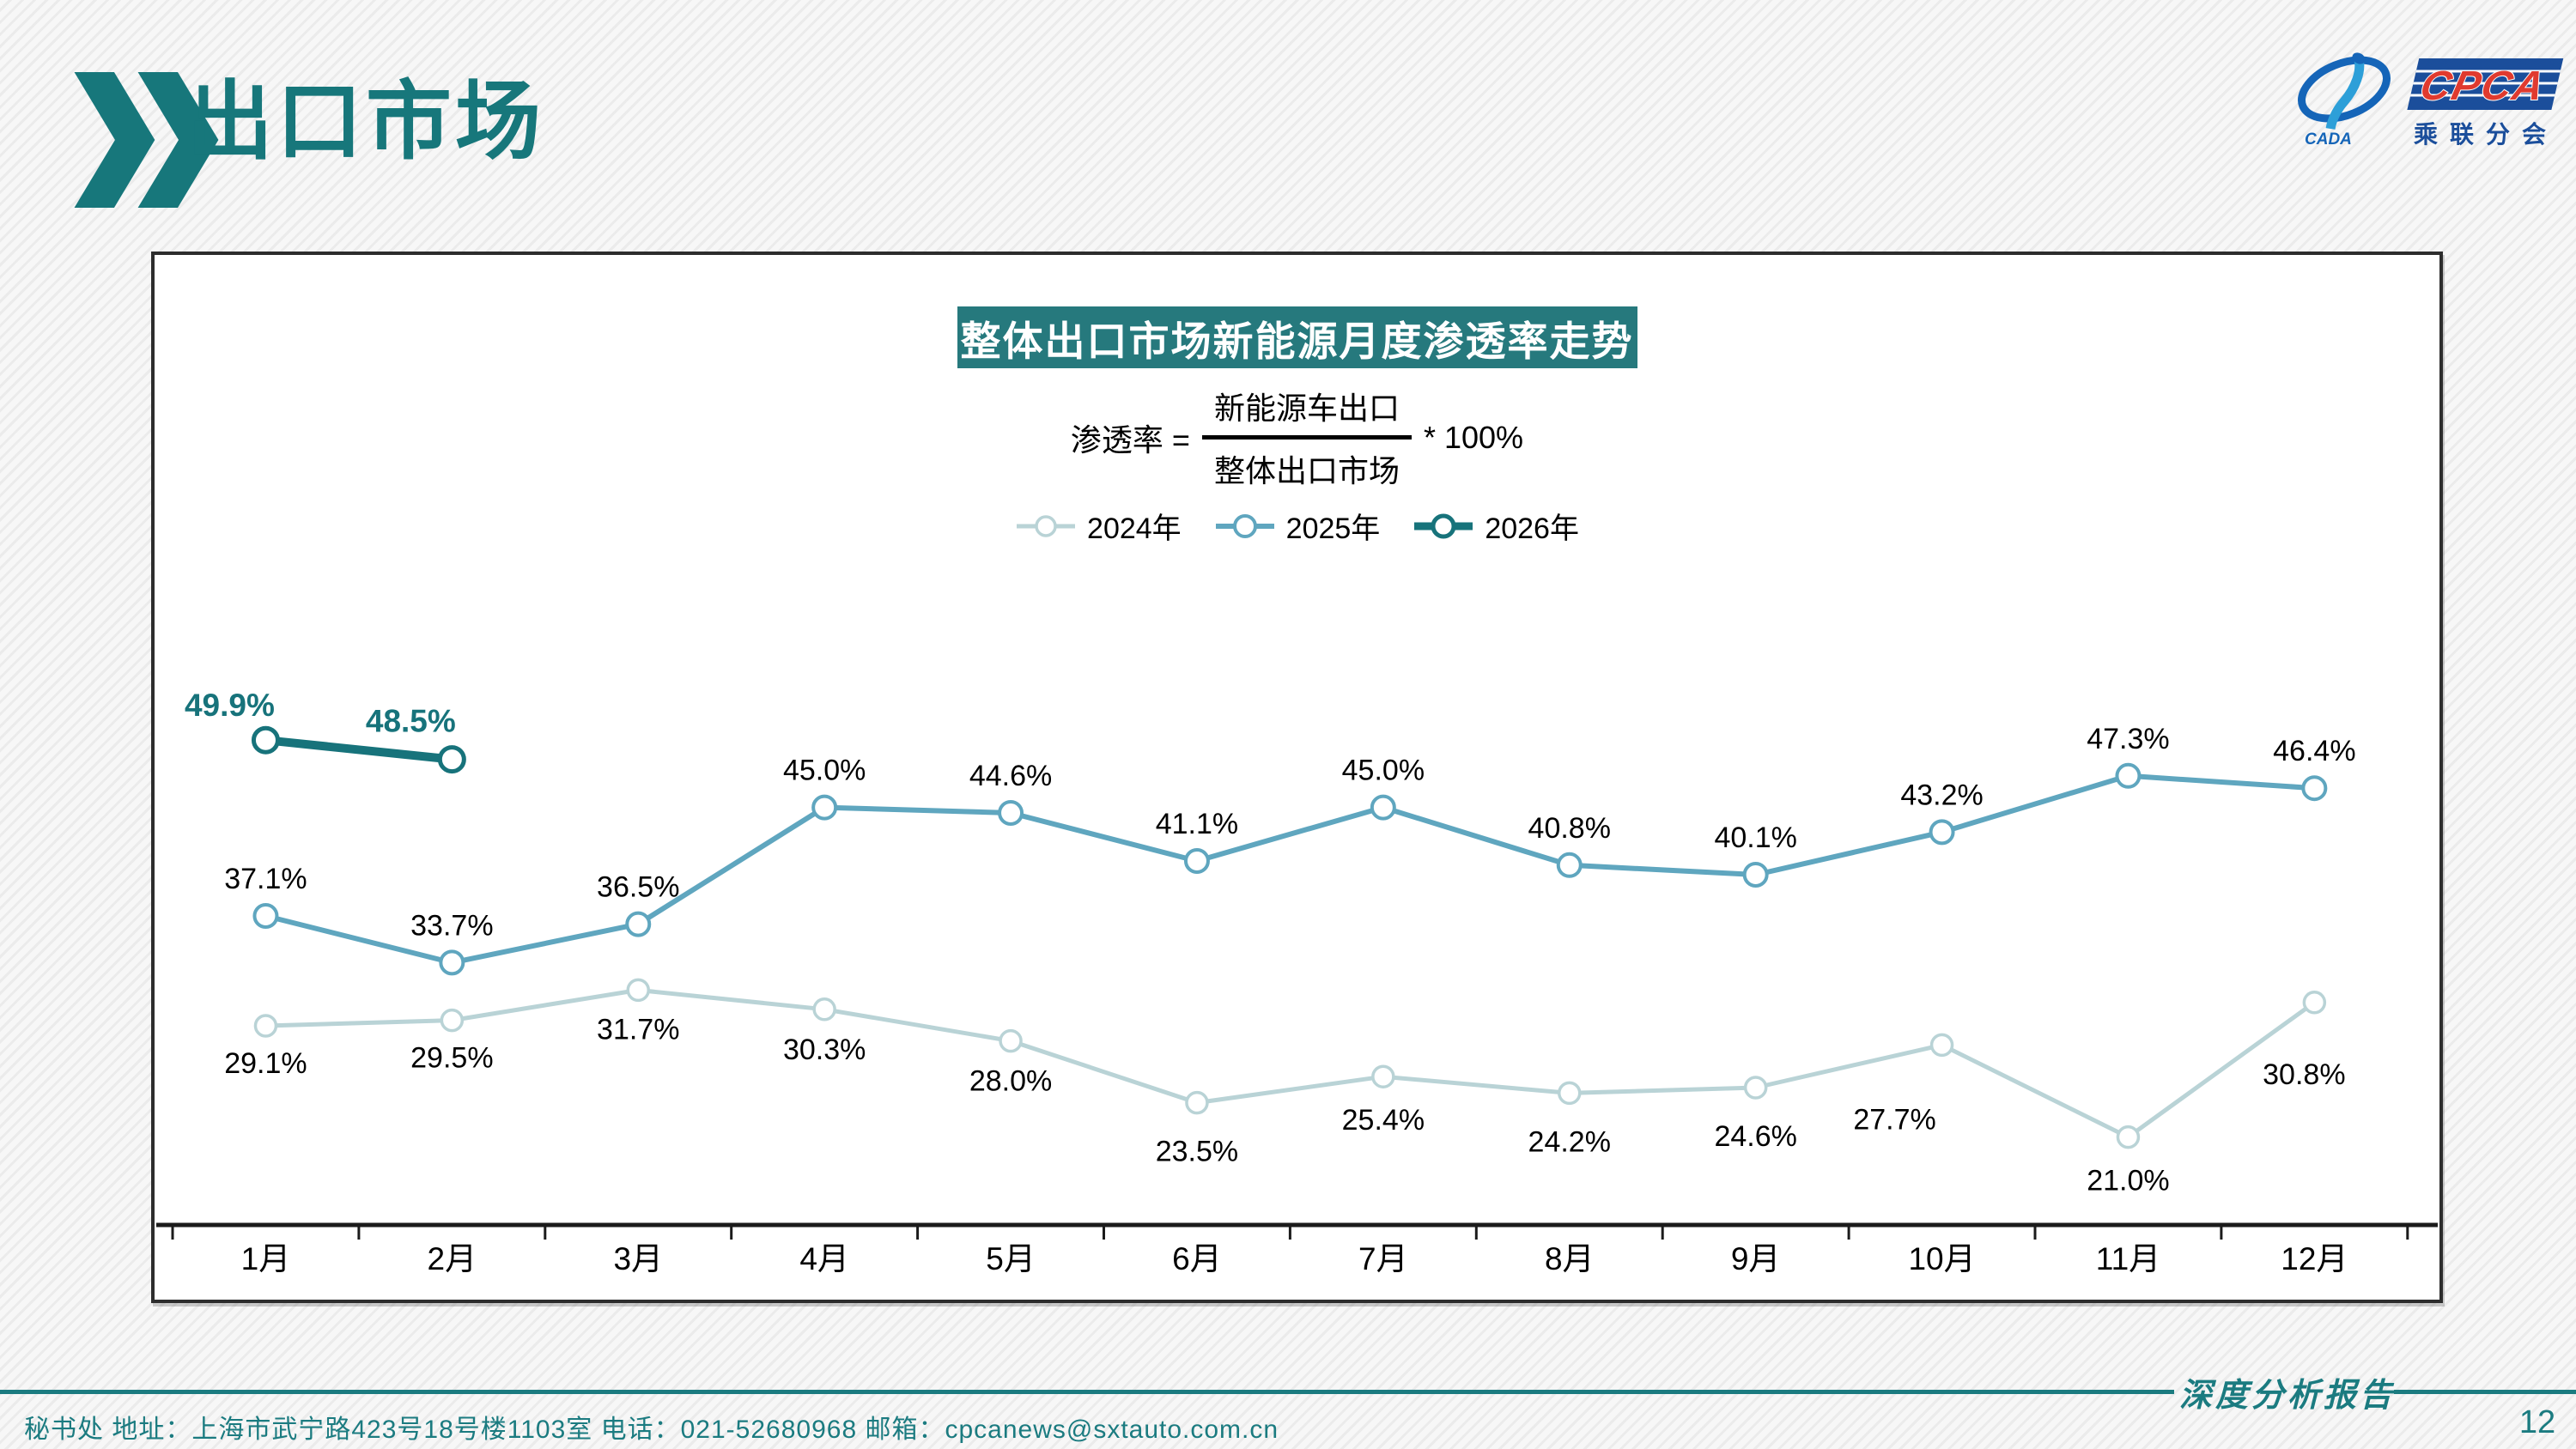  I want to click on data-label-2025年: 46.4%, so click(2314, 751).